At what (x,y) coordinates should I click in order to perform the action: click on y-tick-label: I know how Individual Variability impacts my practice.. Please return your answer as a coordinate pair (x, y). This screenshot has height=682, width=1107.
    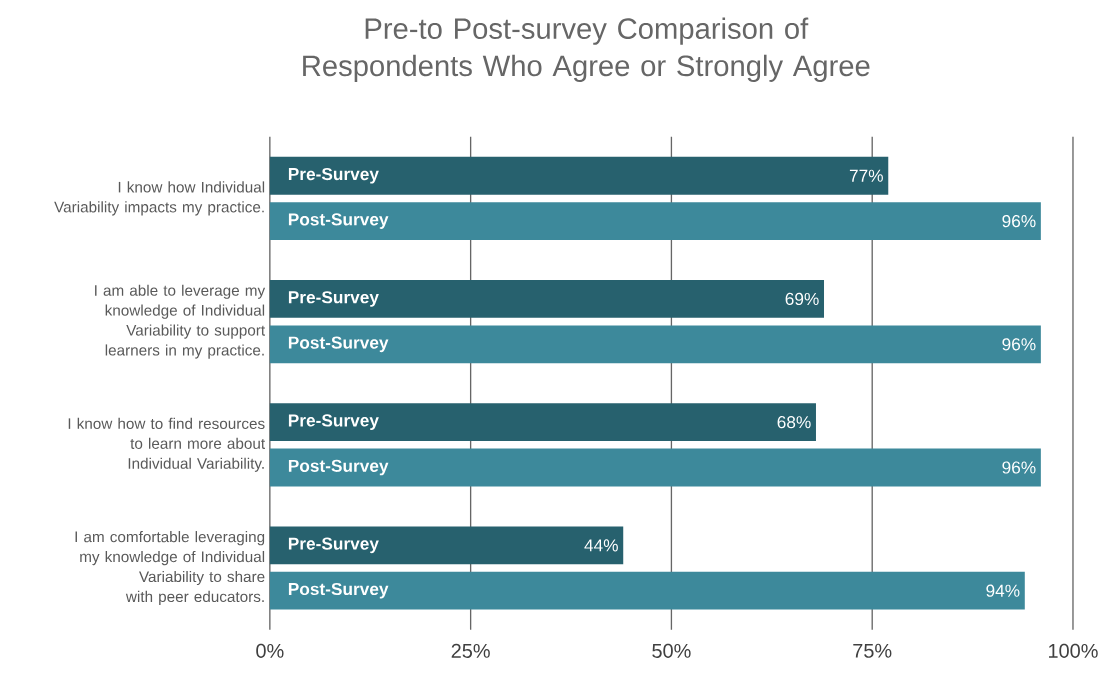
    Looking at the image, I should click on (159, 198).